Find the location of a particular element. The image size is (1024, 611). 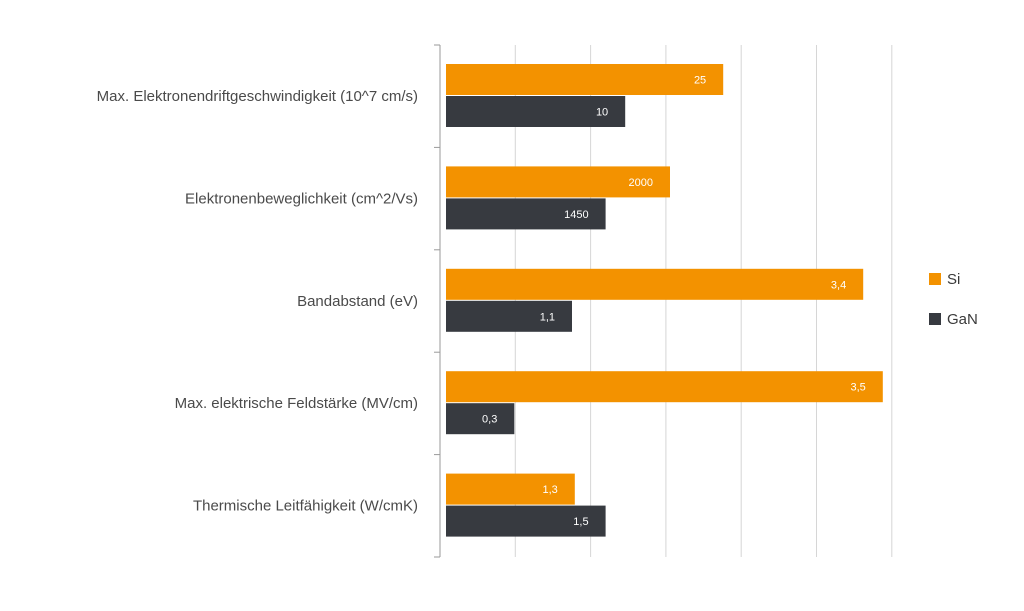

data-label: 1,1 is located at coordinates (547, 317).